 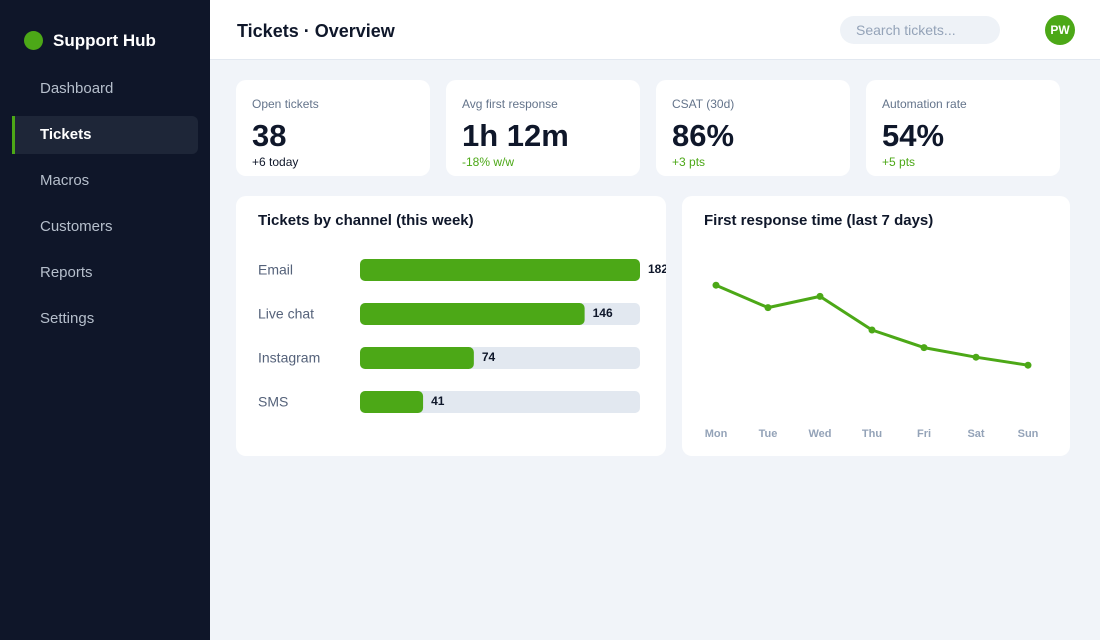 I want to click on bar-value: 74, so click(x=489, y=357).